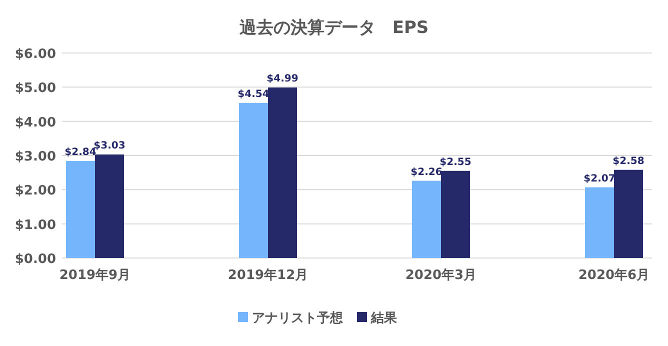 The image size is (668, 346). I want to click on data-label: $2.84, so click(80, 152).